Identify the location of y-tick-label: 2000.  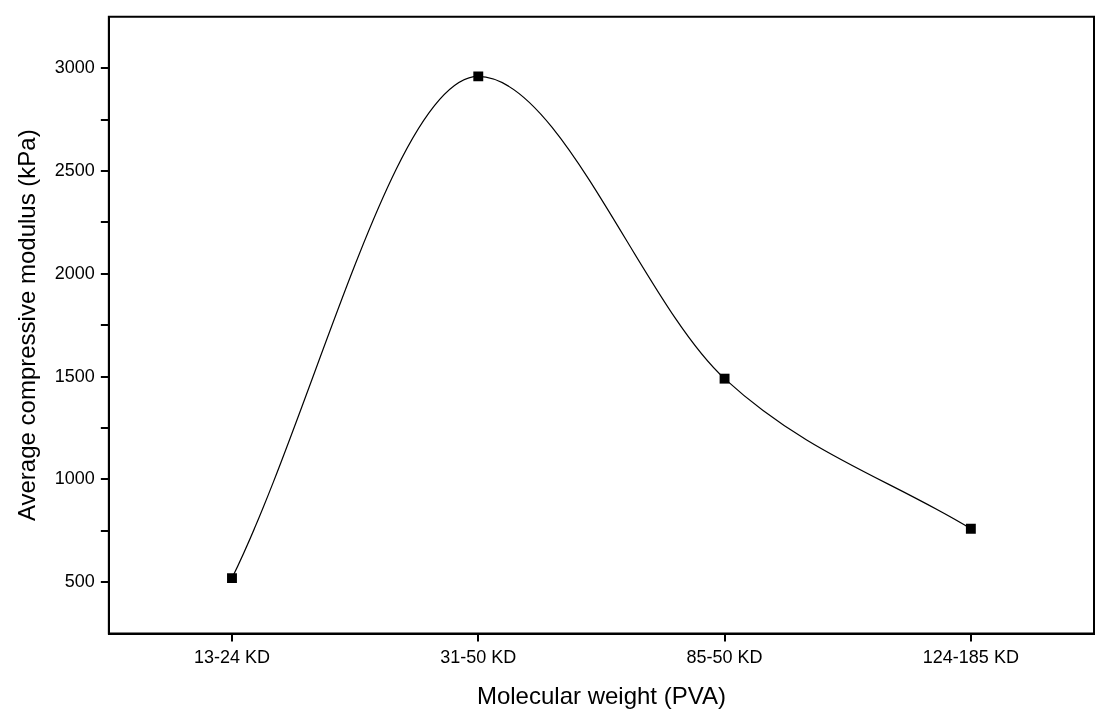
(74, 272).